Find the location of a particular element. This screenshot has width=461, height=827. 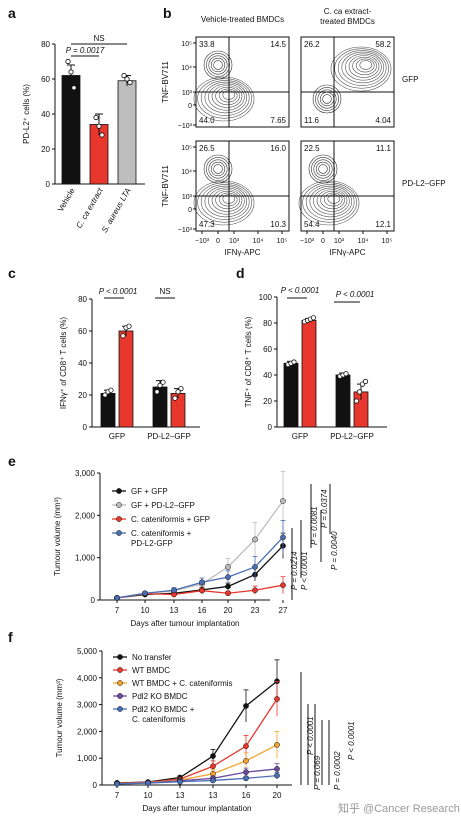

x-tick-label: 13 is located at coordinates (174, 610).